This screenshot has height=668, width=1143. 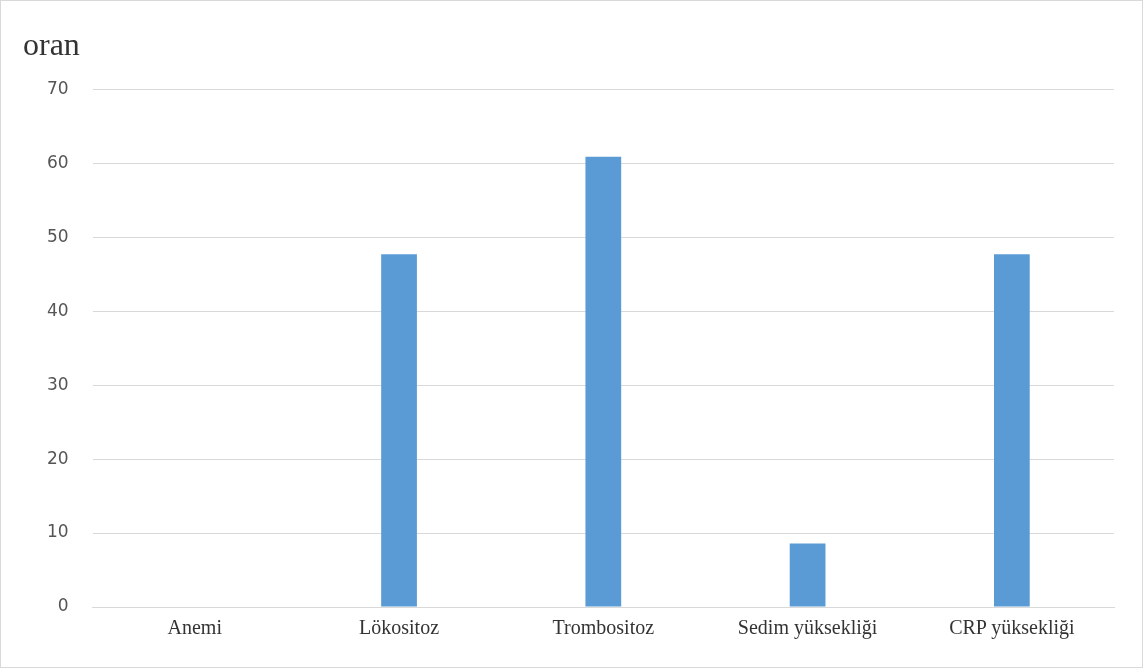 What do you see at coordinates (399, 627) in the screenshot?
I see `x-tick-label: Lökositoz` at bounding box center [399, 627].